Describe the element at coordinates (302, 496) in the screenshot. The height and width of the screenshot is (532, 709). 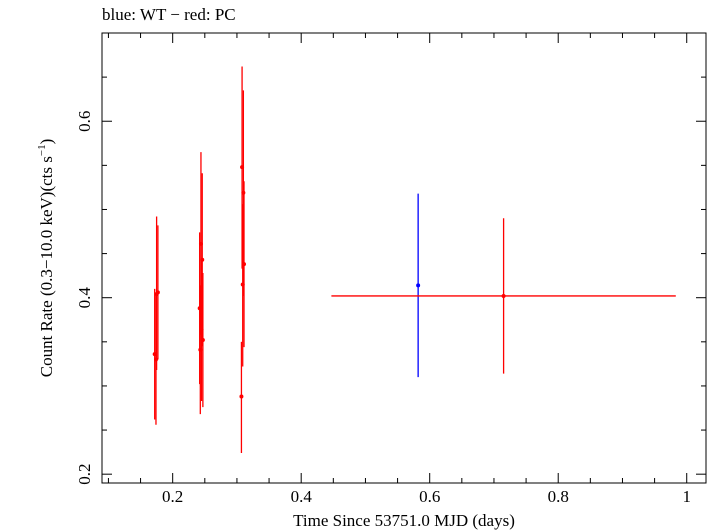
I see `x-tick-label: 0.4` at that location.